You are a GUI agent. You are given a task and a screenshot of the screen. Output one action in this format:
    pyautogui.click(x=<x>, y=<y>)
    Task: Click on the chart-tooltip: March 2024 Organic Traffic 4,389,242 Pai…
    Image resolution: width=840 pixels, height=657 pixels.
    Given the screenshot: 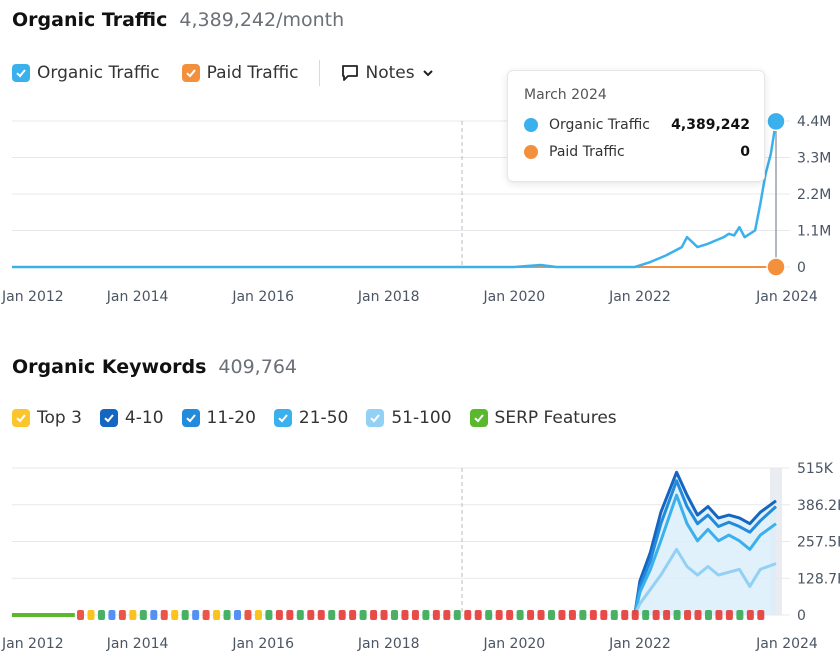 What is the action you would take?
    pyautogui.click(x=636, y=126)
    